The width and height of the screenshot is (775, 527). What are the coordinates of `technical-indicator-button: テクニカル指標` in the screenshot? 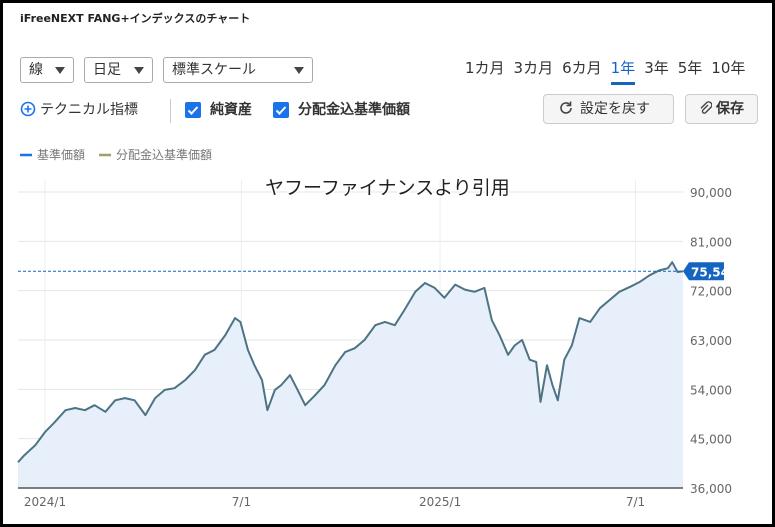 It's located at (79, 110).